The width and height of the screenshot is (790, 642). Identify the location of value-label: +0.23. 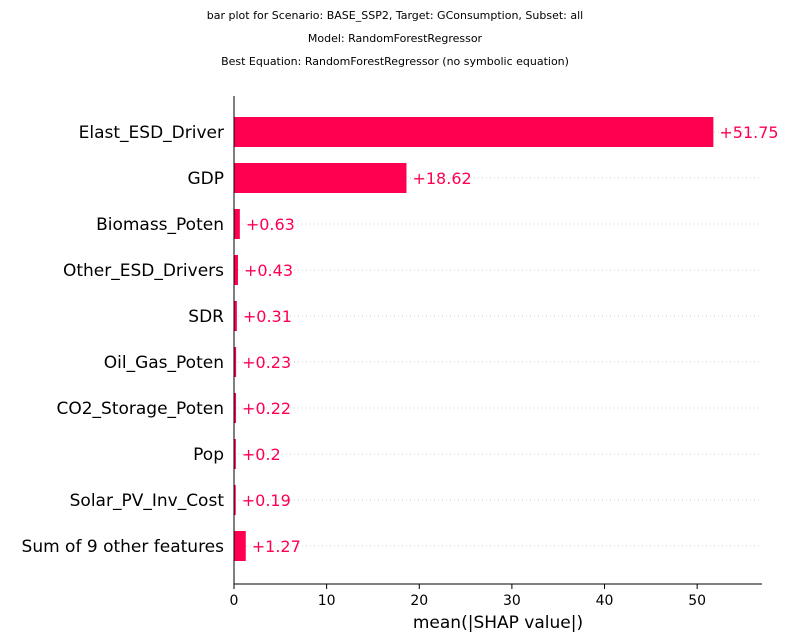
(266, 362).